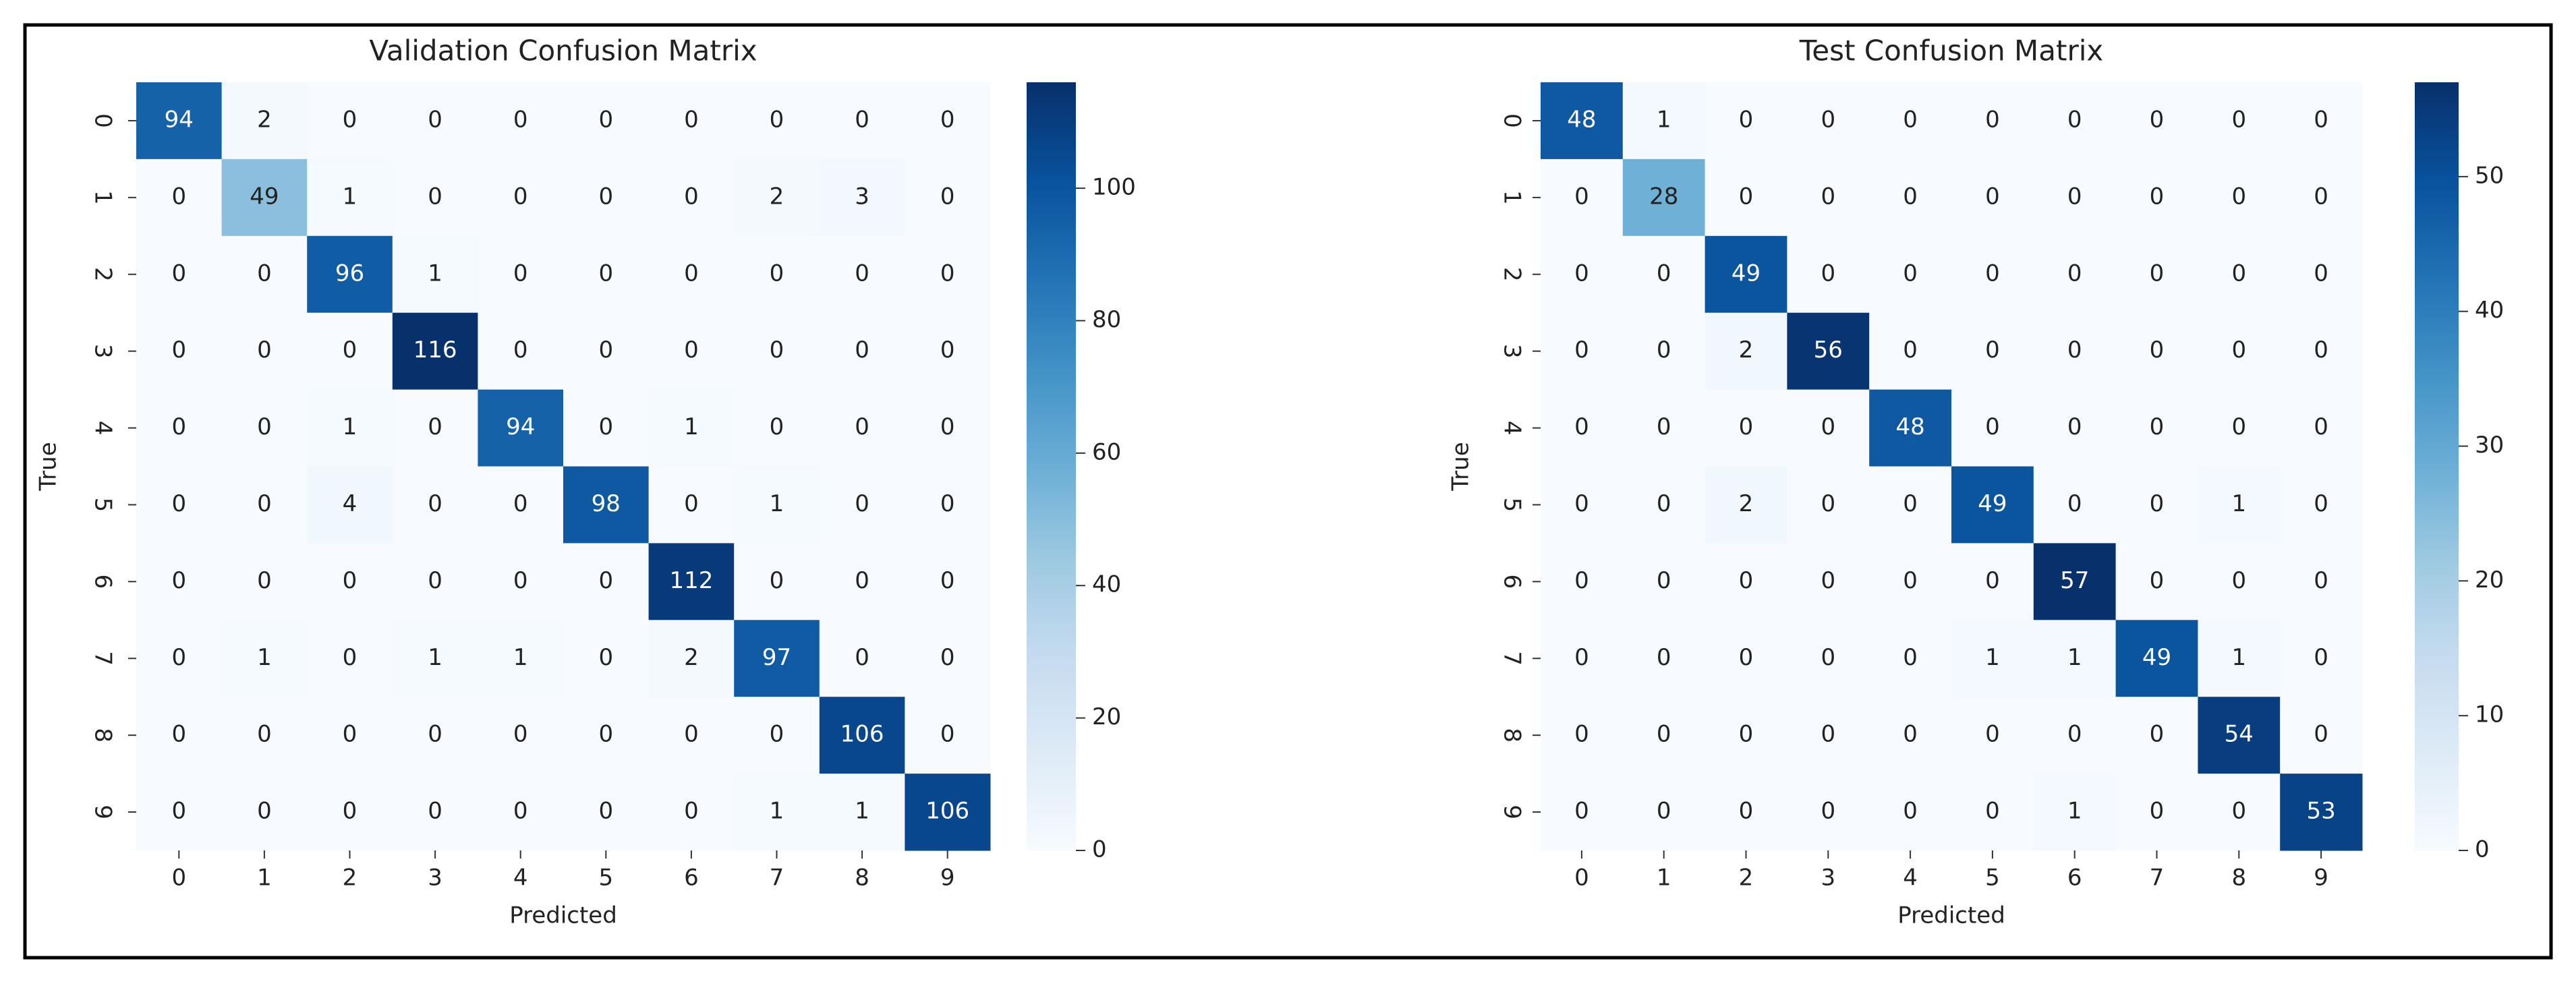 The height and width of the screenshot is (986, 2576). Describe the element at coordinates (435, 350) in the screenshot. I see `cell-label: 116` at that location.